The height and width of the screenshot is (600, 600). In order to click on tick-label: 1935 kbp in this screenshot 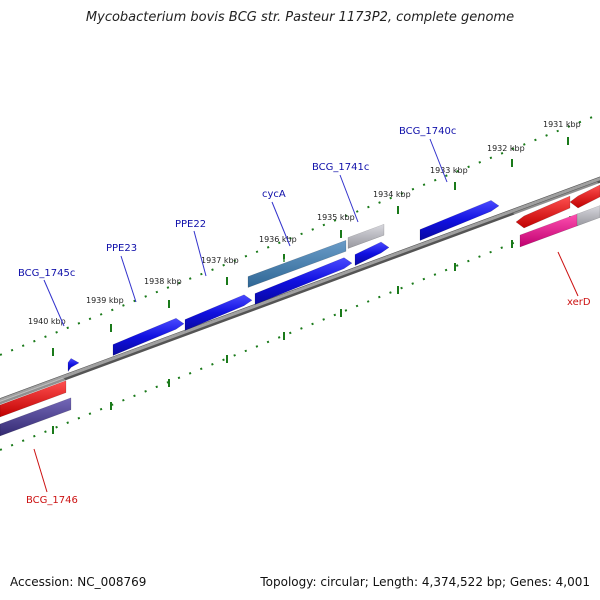, I will do `click(336, 217)`.